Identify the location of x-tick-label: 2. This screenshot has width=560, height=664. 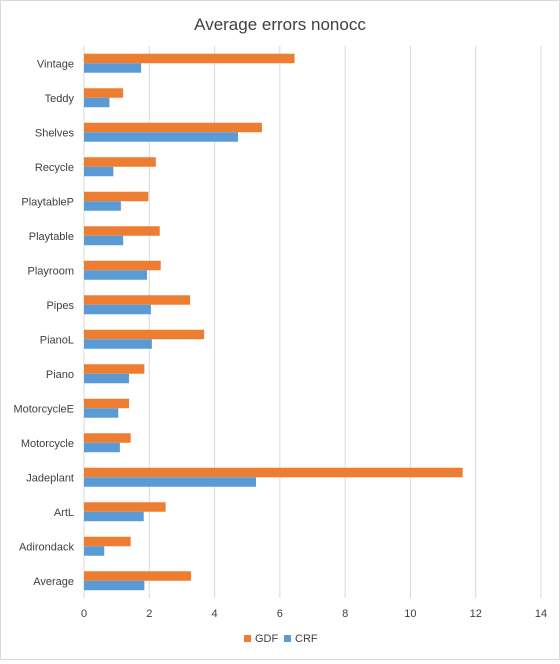
(149, 614).